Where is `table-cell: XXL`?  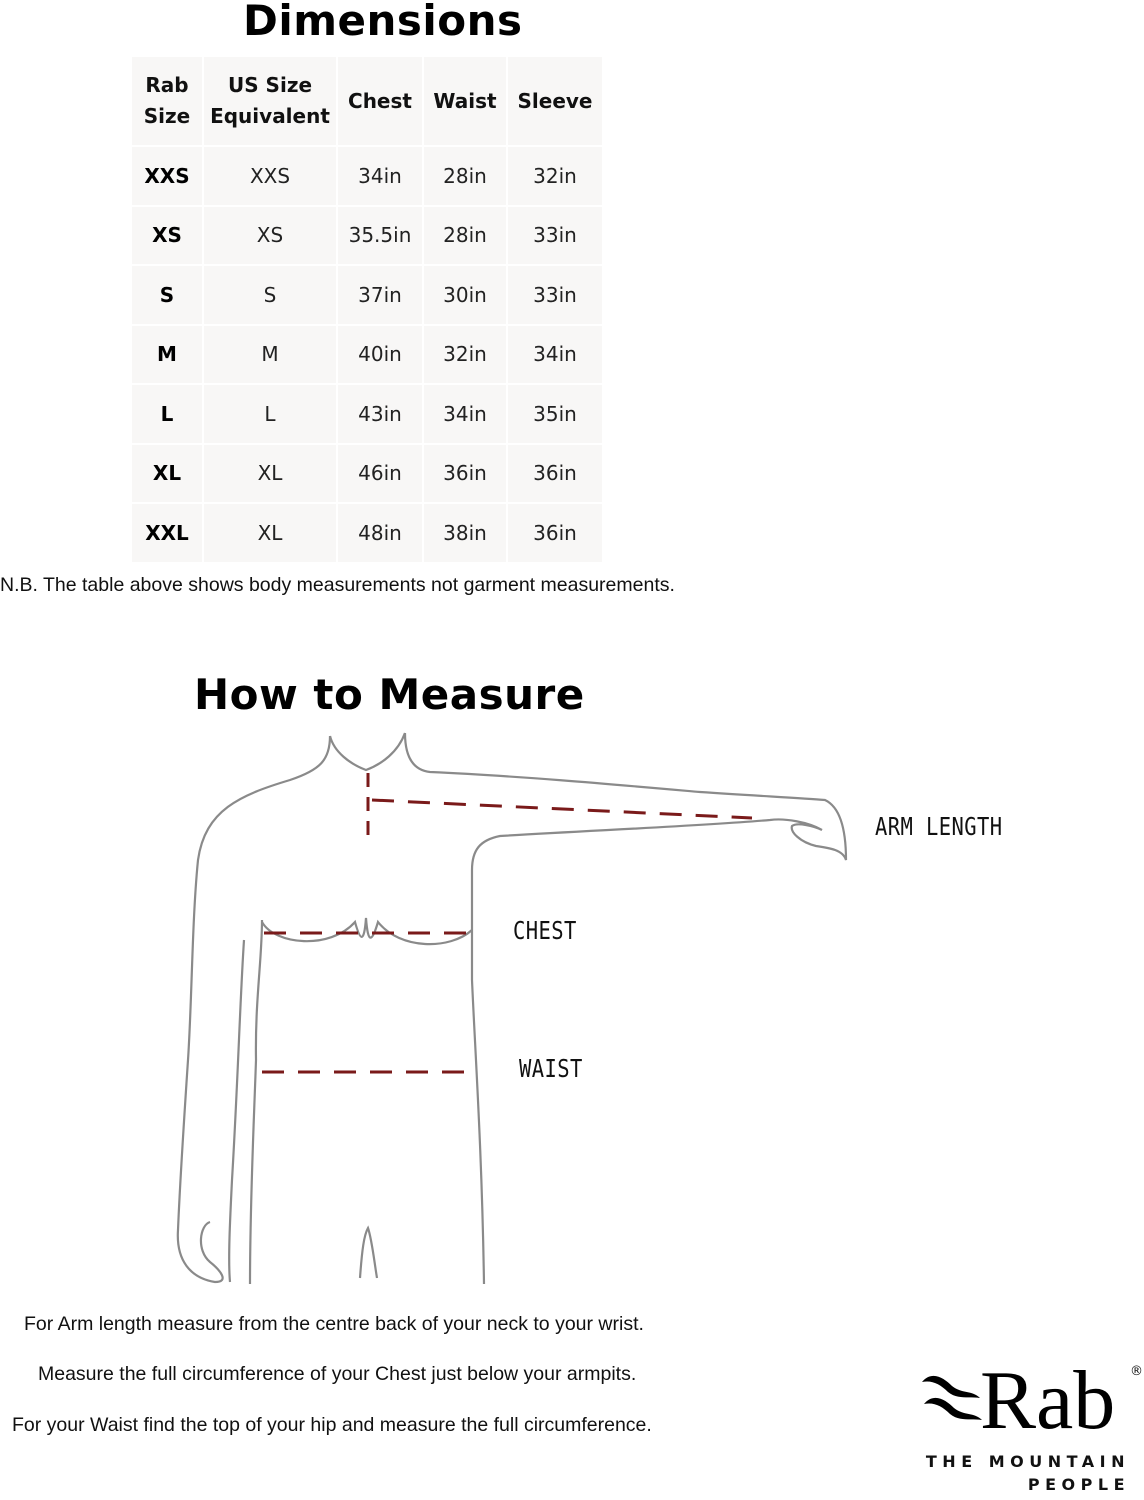 table-cell: XXL is located at coordinates (167, 533).